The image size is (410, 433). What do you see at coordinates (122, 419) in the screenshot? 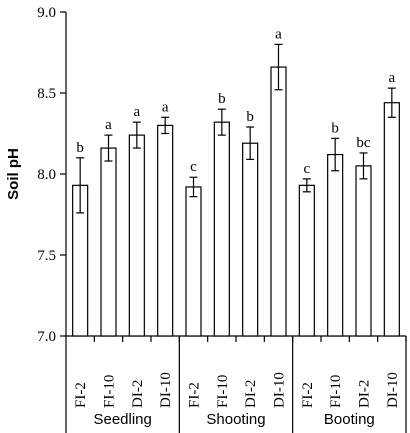
I see `group-label: Seedling` at bounding box center [122, 419].